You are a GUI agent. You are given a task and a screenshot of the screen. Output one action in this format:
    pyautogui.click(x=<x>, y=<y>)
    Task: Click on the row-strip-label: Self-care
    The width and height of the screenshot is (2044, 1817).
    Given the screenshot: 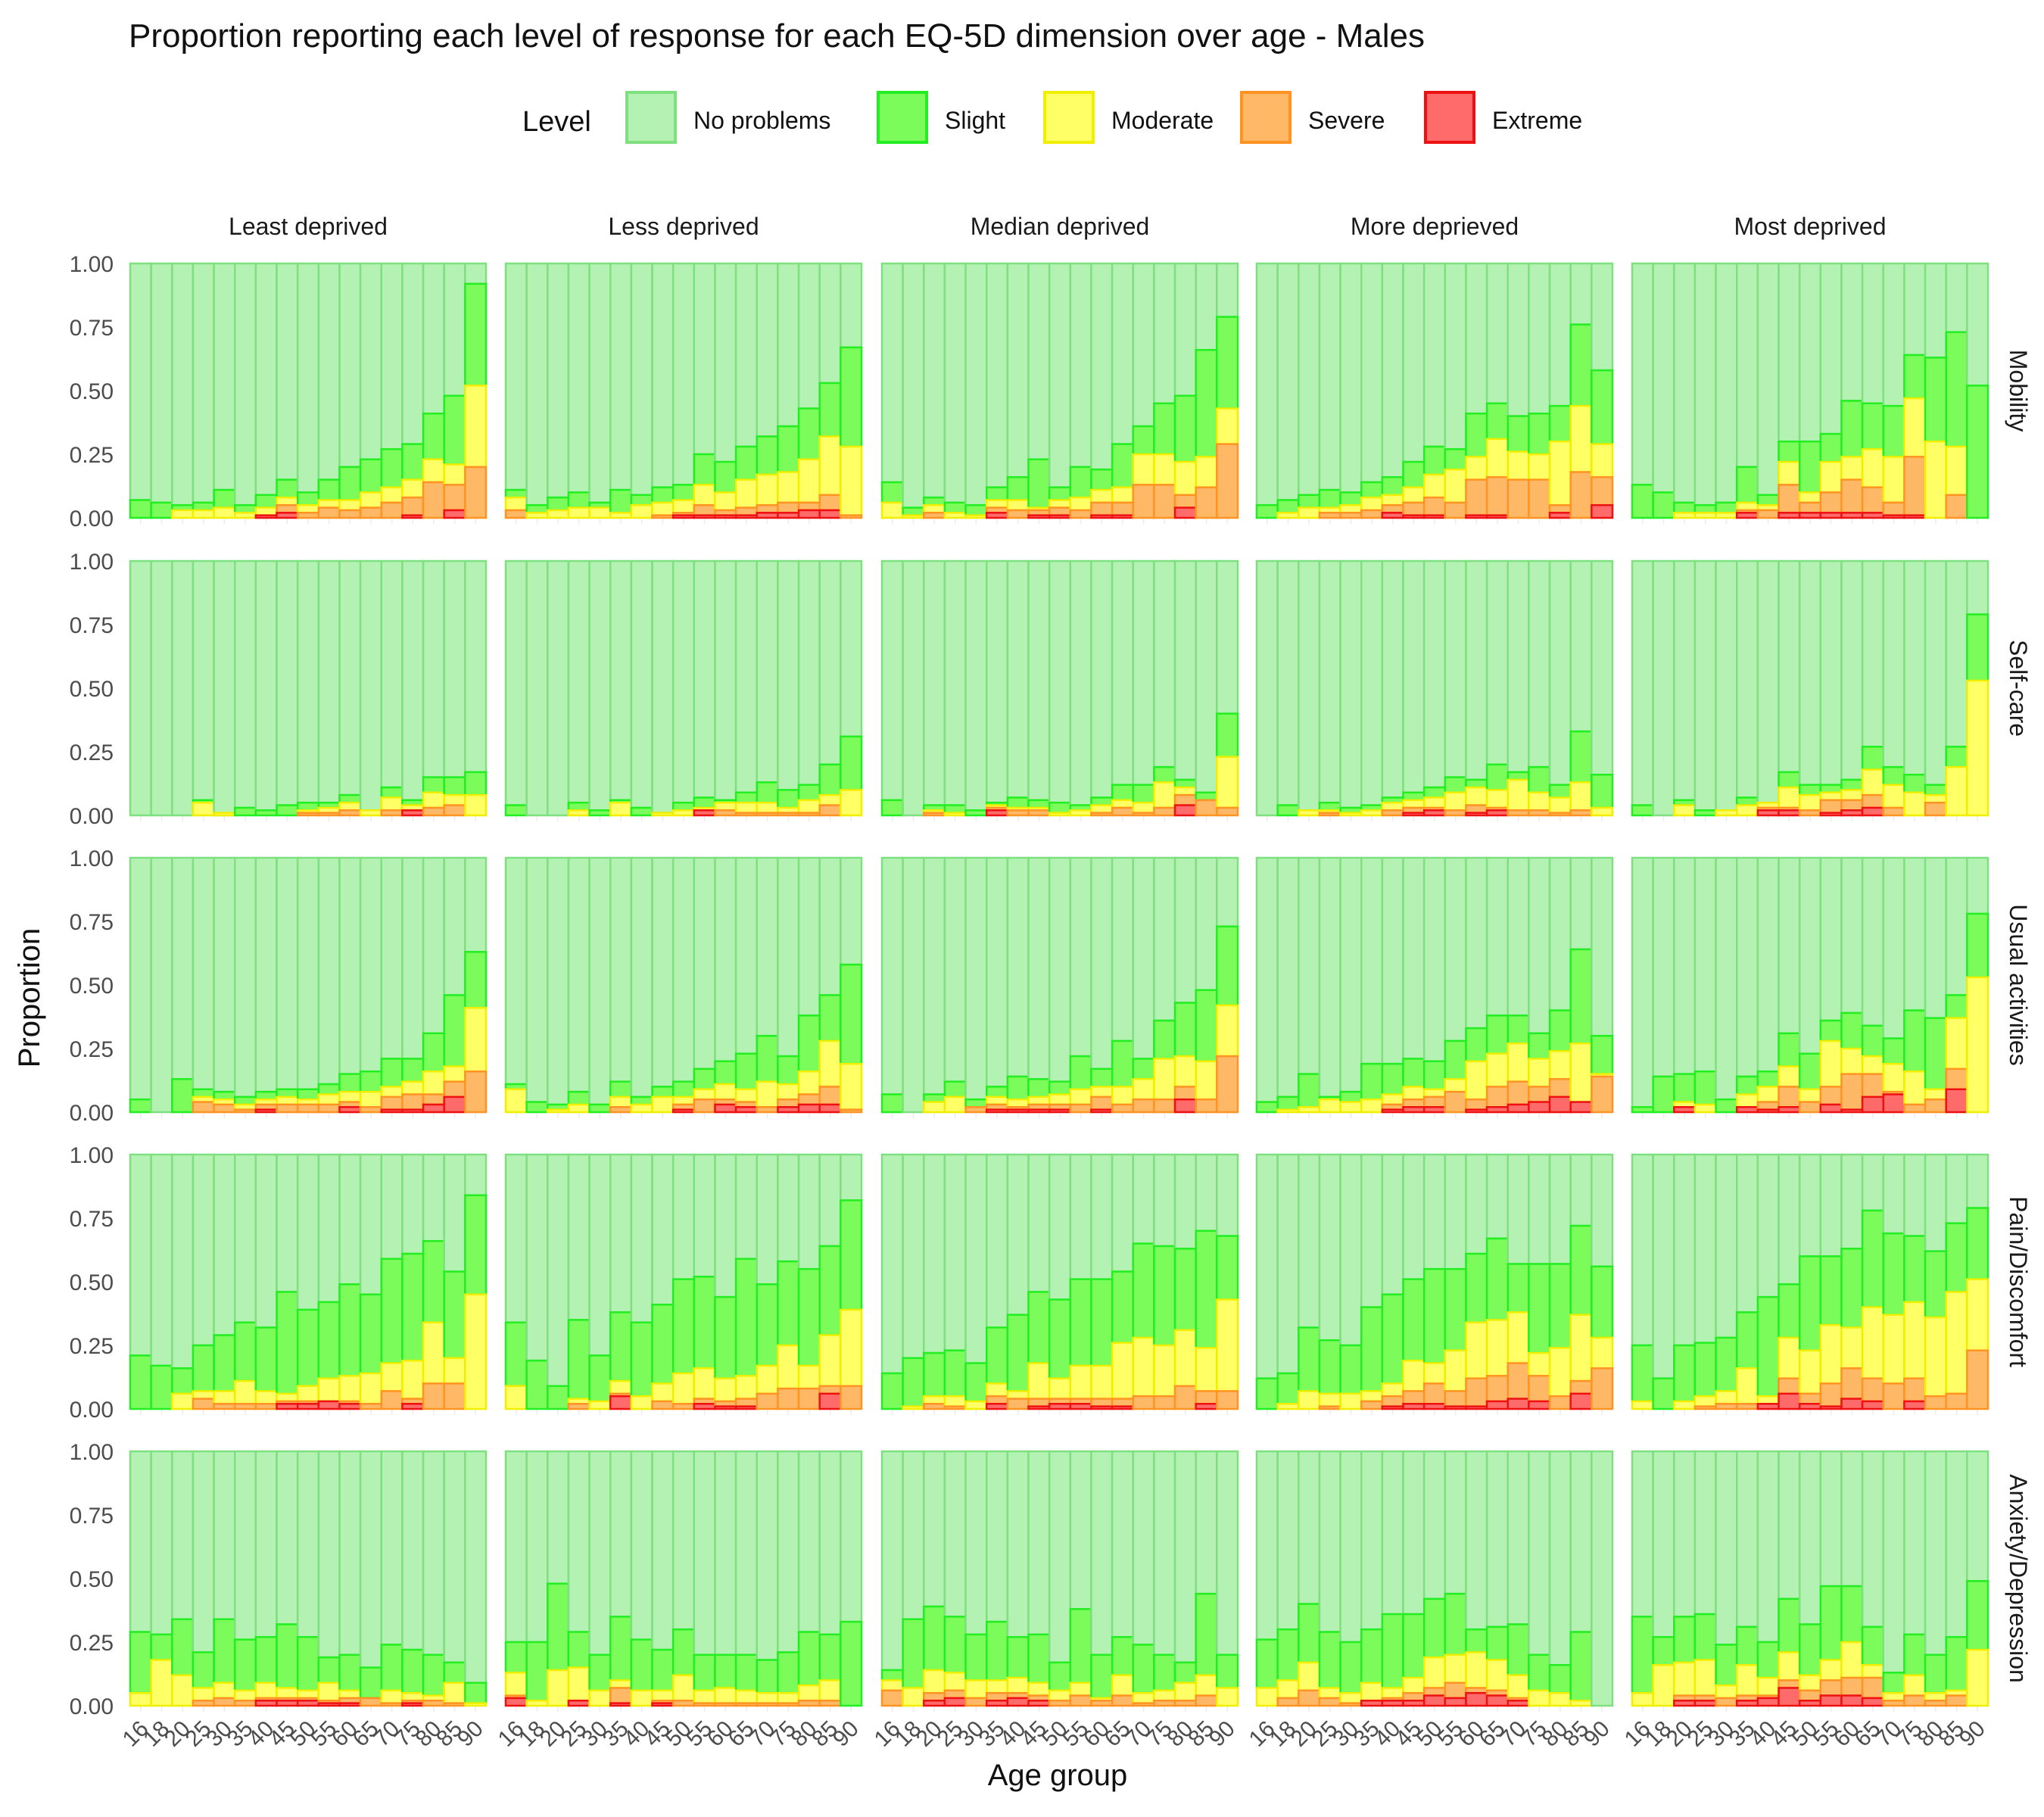 What is the action you would take?
    pyautogui.click(x=2018, y=688)
    